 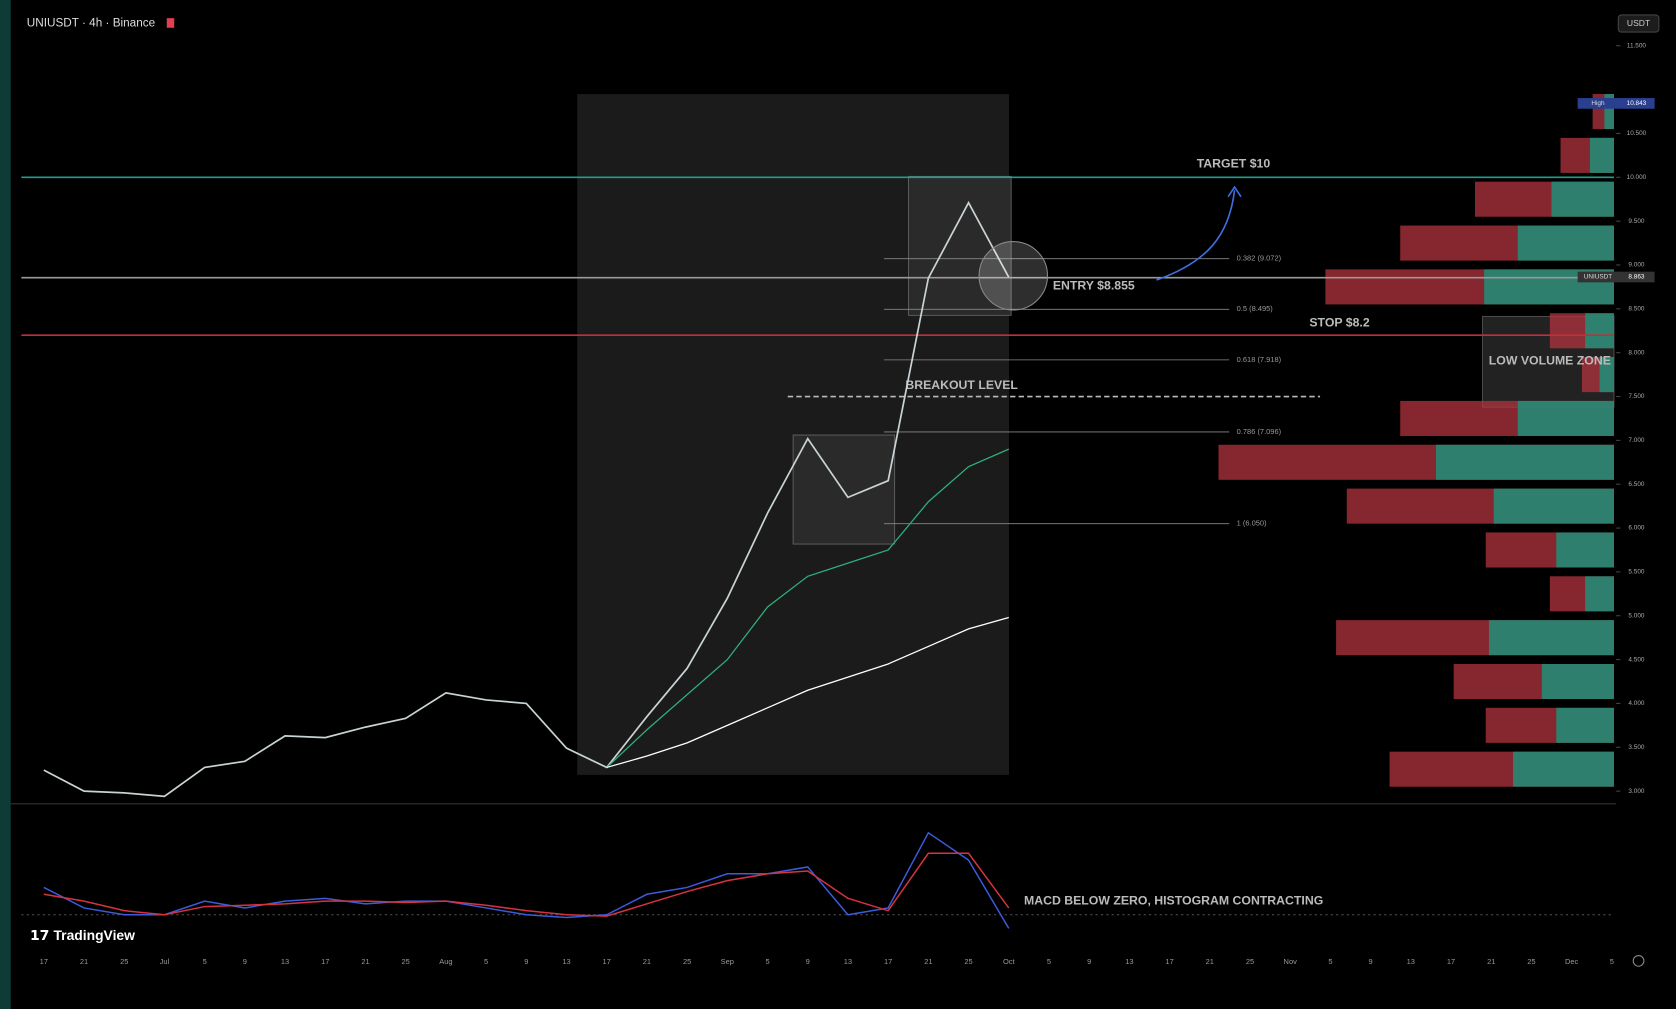 I want to click on y-tick-label: 8.000, so click(x=1636, y=352).